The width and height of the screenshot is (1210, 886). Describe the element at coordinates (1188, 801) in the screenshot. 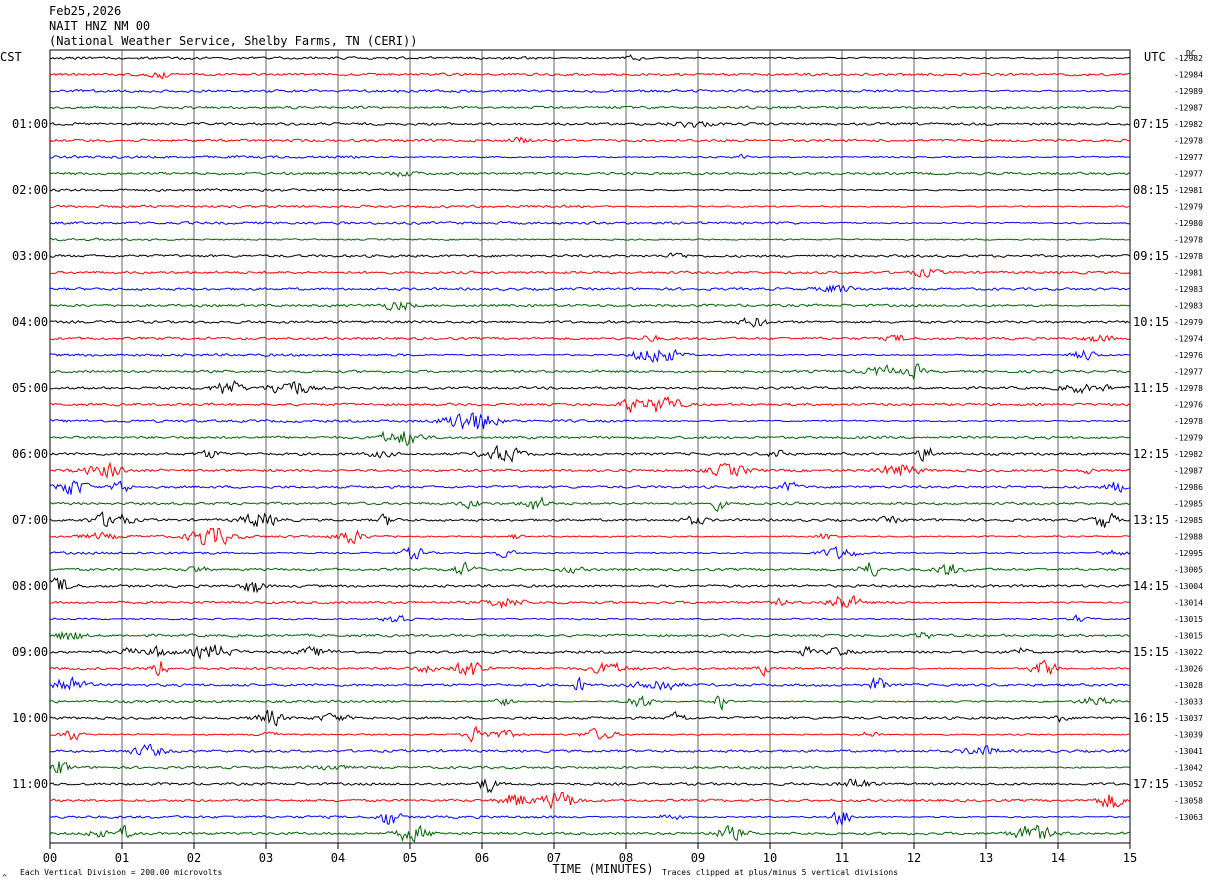

I see `dc-offset-label: -13058` at that location.